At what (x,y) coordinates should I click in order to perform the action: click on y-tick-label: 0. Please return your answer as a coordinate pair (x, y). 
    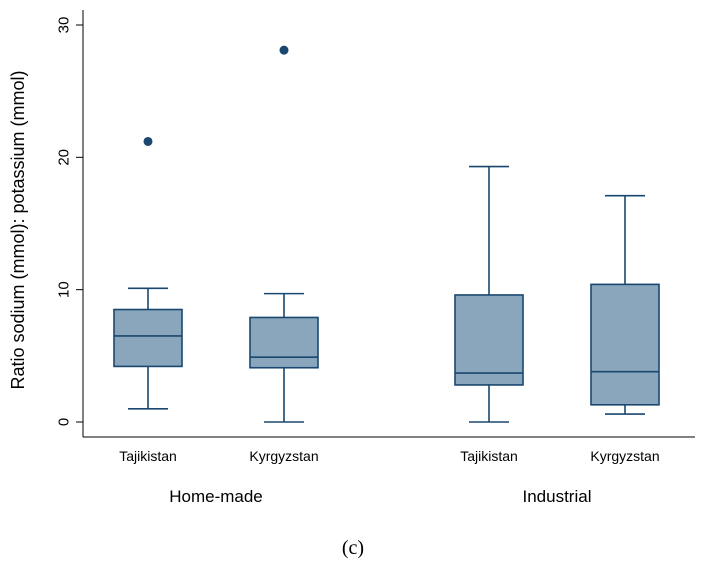
    Looking at the image, I should click on (64, 422).